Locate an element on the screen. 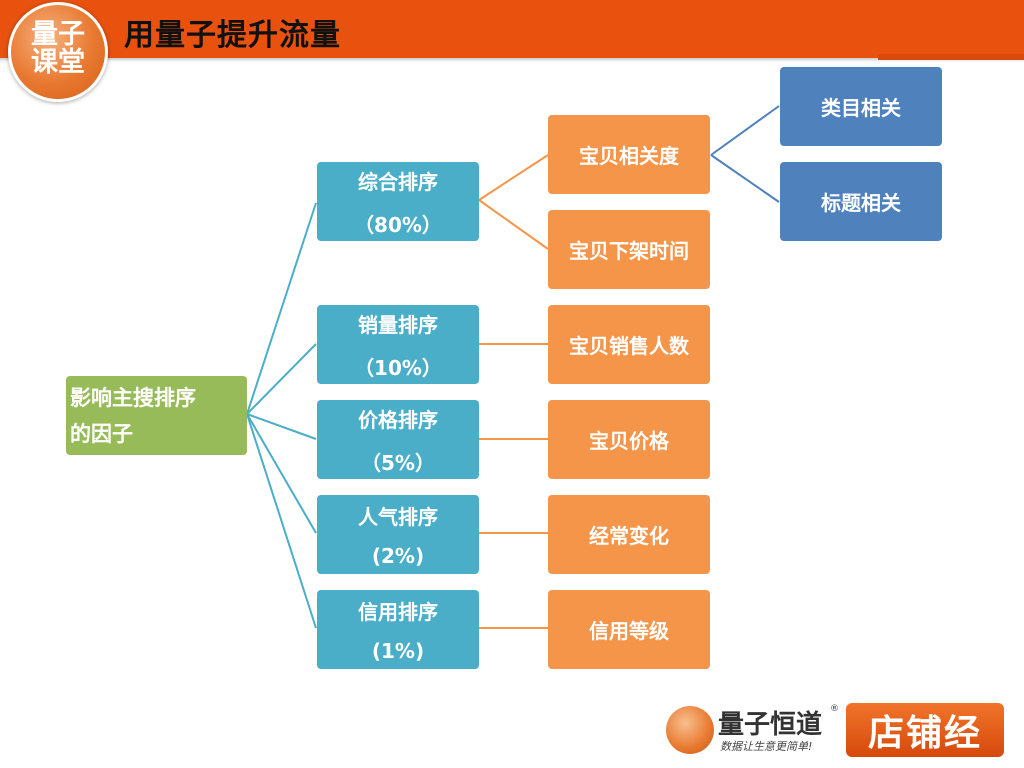 This screenshot has width=1024, height=768. logo-text-top: 量子 is located at coordinates (58, 34).